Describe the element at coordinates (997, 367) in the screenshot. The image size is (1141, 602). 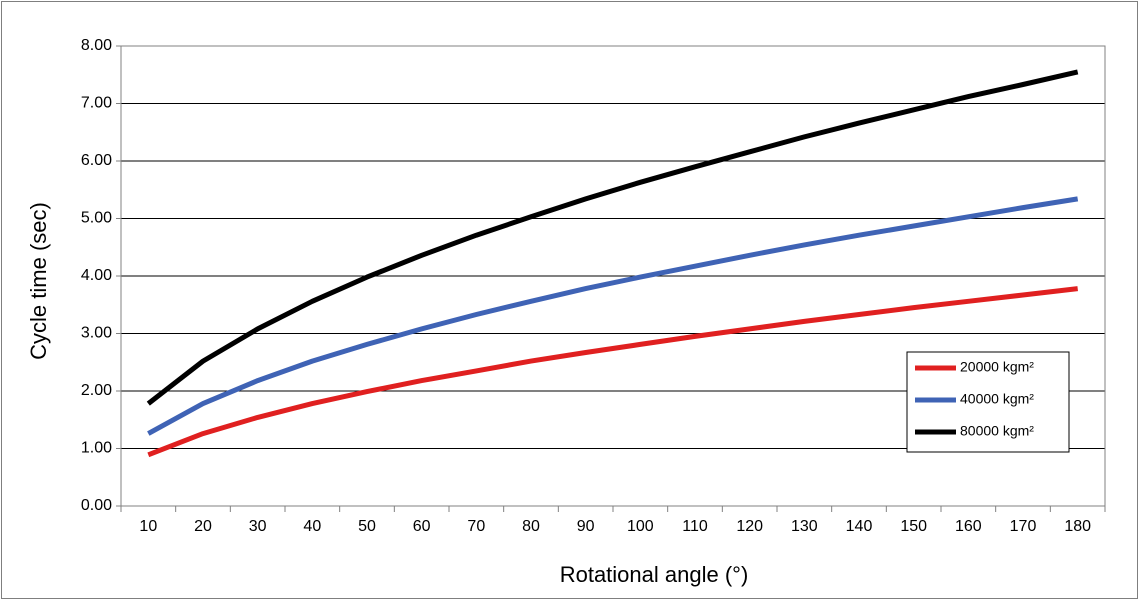
I see `legend-label: 20000 kgm²` at that location.